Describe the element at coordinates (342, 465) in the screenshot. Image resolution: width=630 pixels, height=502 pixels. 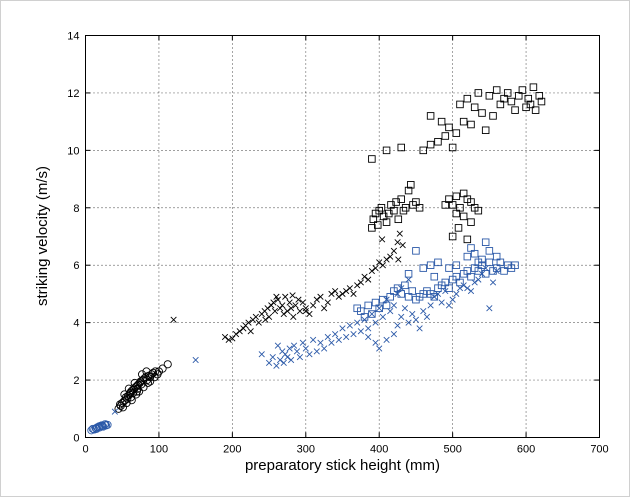
I see `x-axis-label: preparatory stick height (mm)` at that location.